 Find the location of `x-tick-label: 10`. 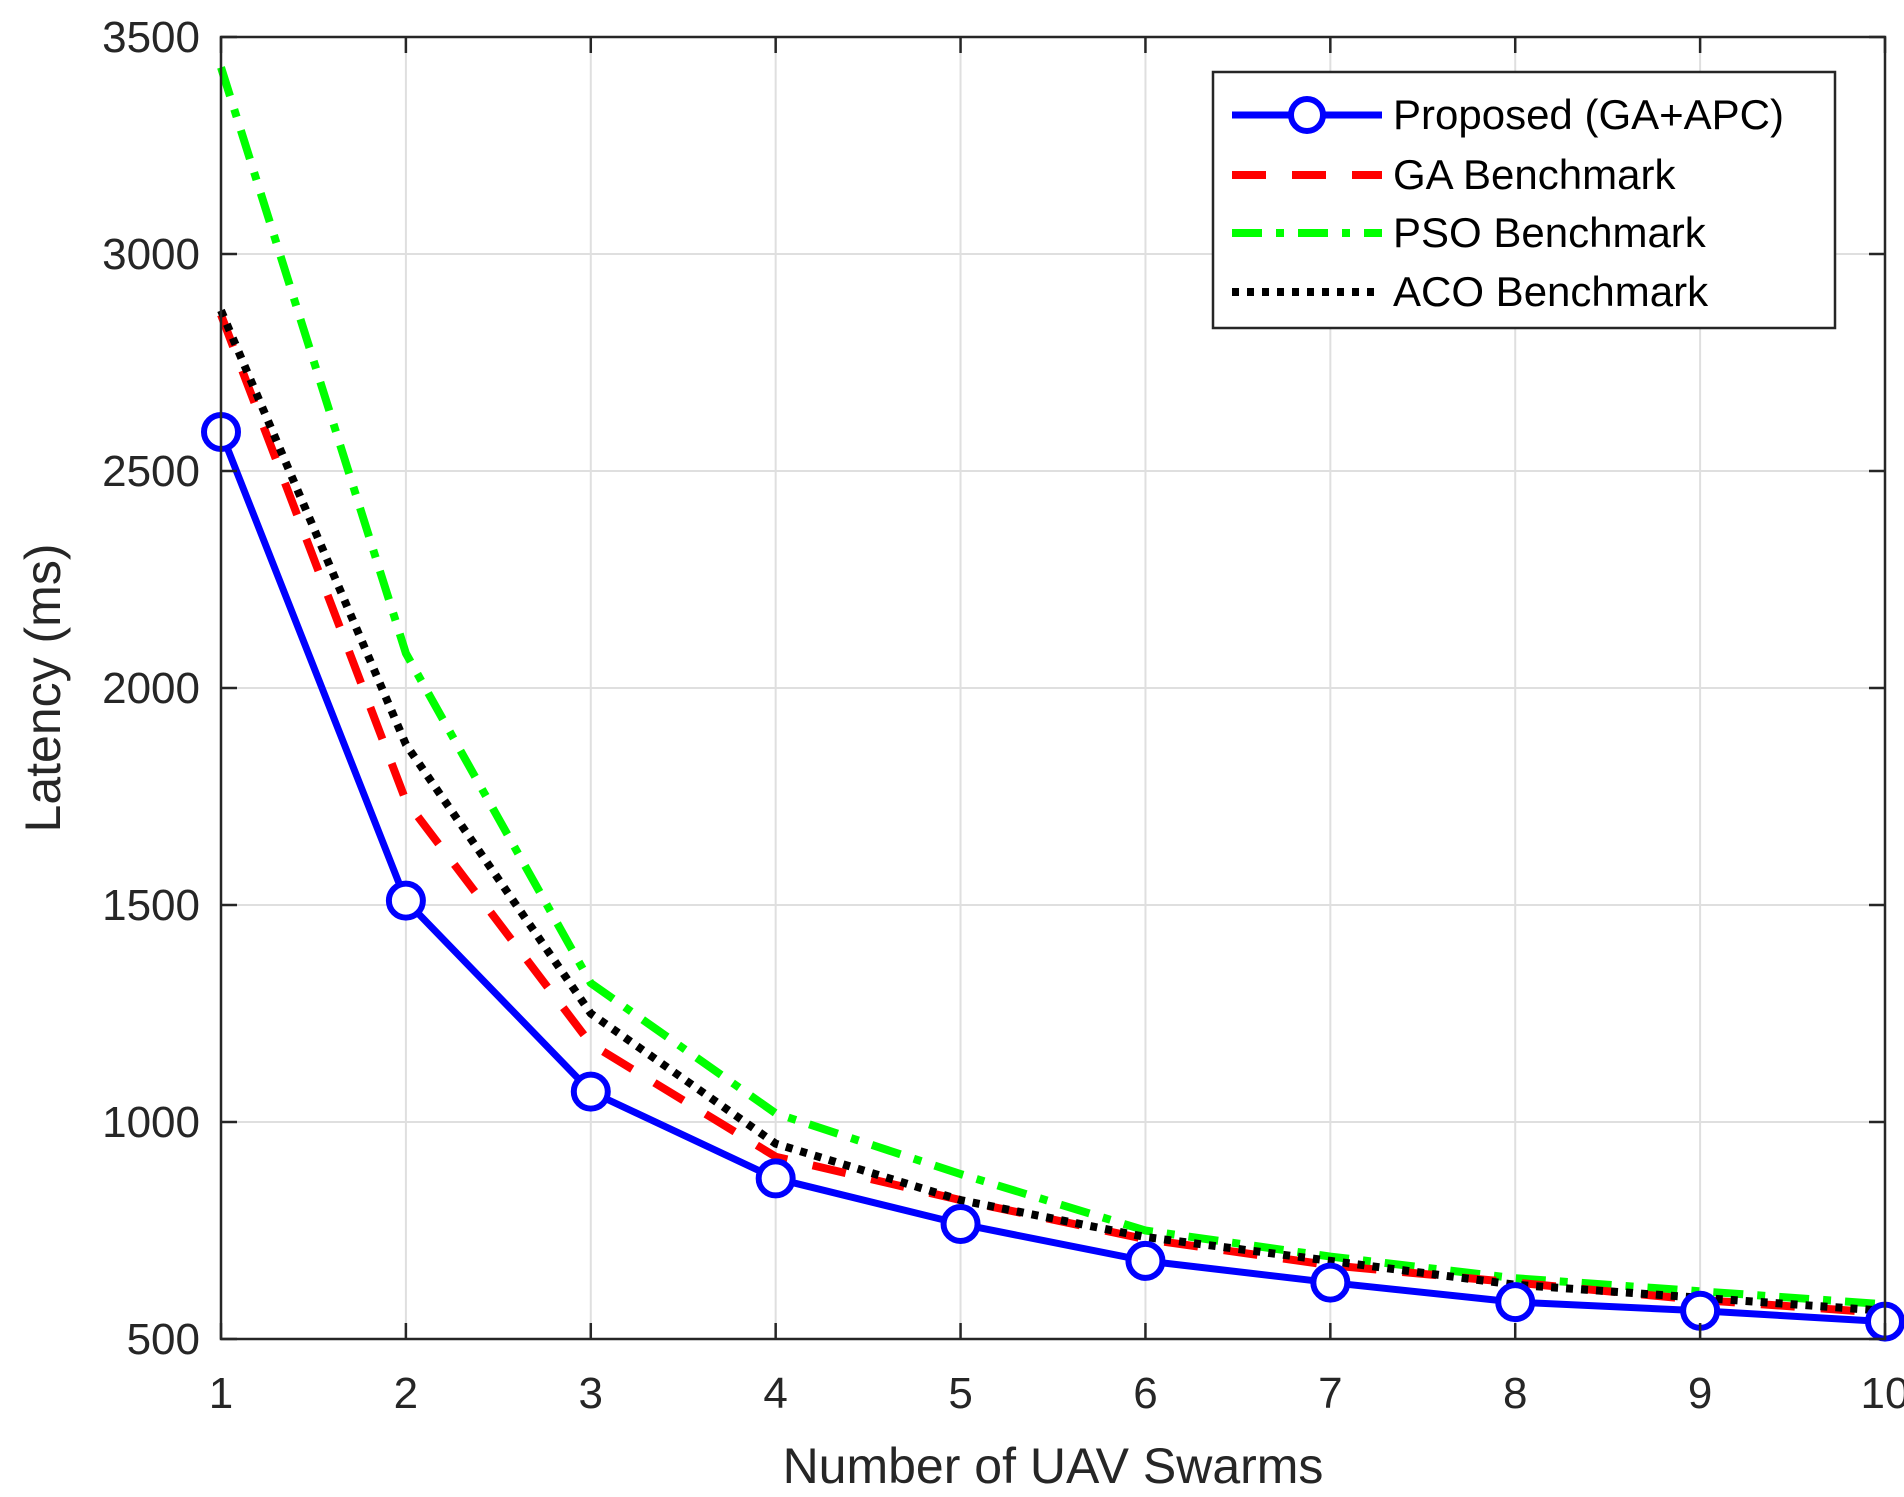

x-tick-label: 10 is located at coordinates (1882, 1393).